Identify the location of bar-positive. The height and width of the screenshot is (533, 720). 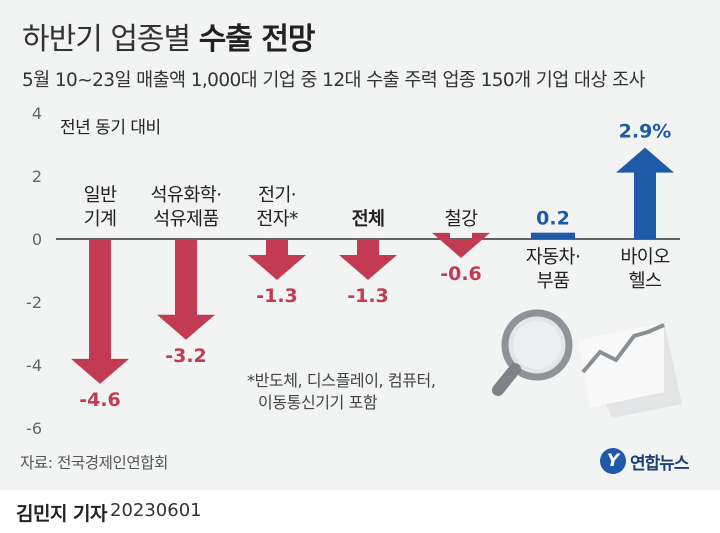
(553, 235).